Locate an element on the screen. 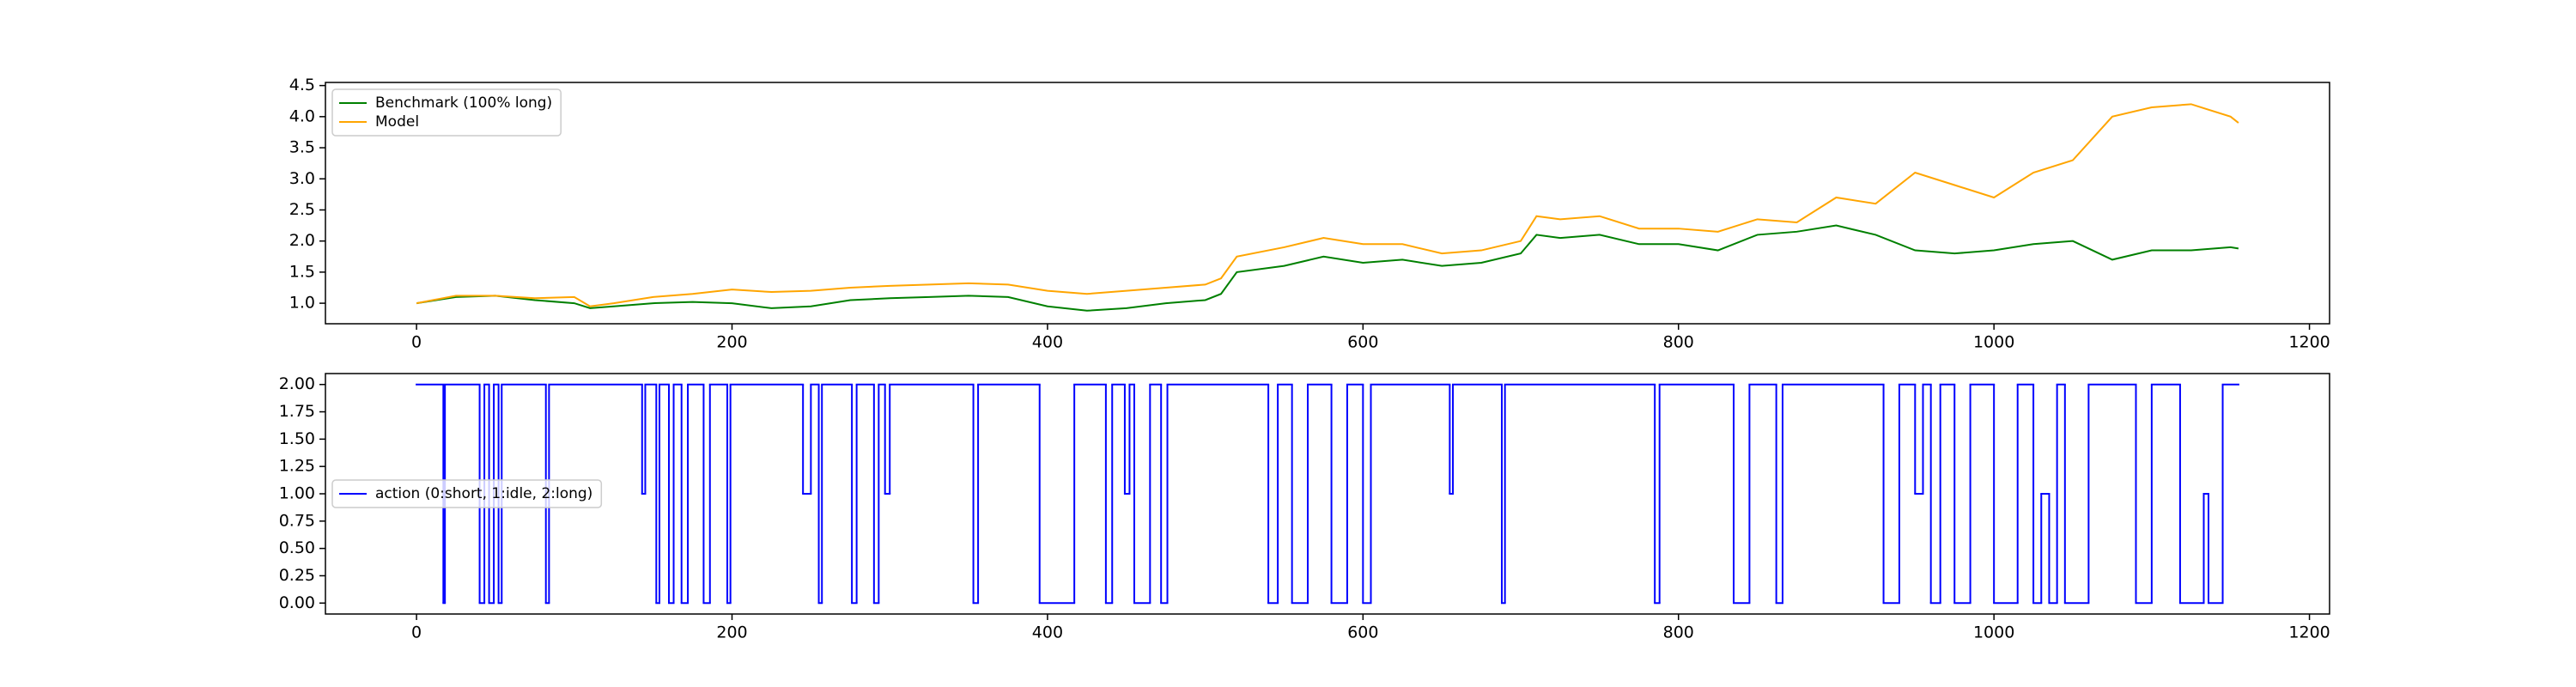 Image resolution: width=2576 pixels, height=687 pixels. y-tick-label: 1.75 is located at coordinates (297, 411).